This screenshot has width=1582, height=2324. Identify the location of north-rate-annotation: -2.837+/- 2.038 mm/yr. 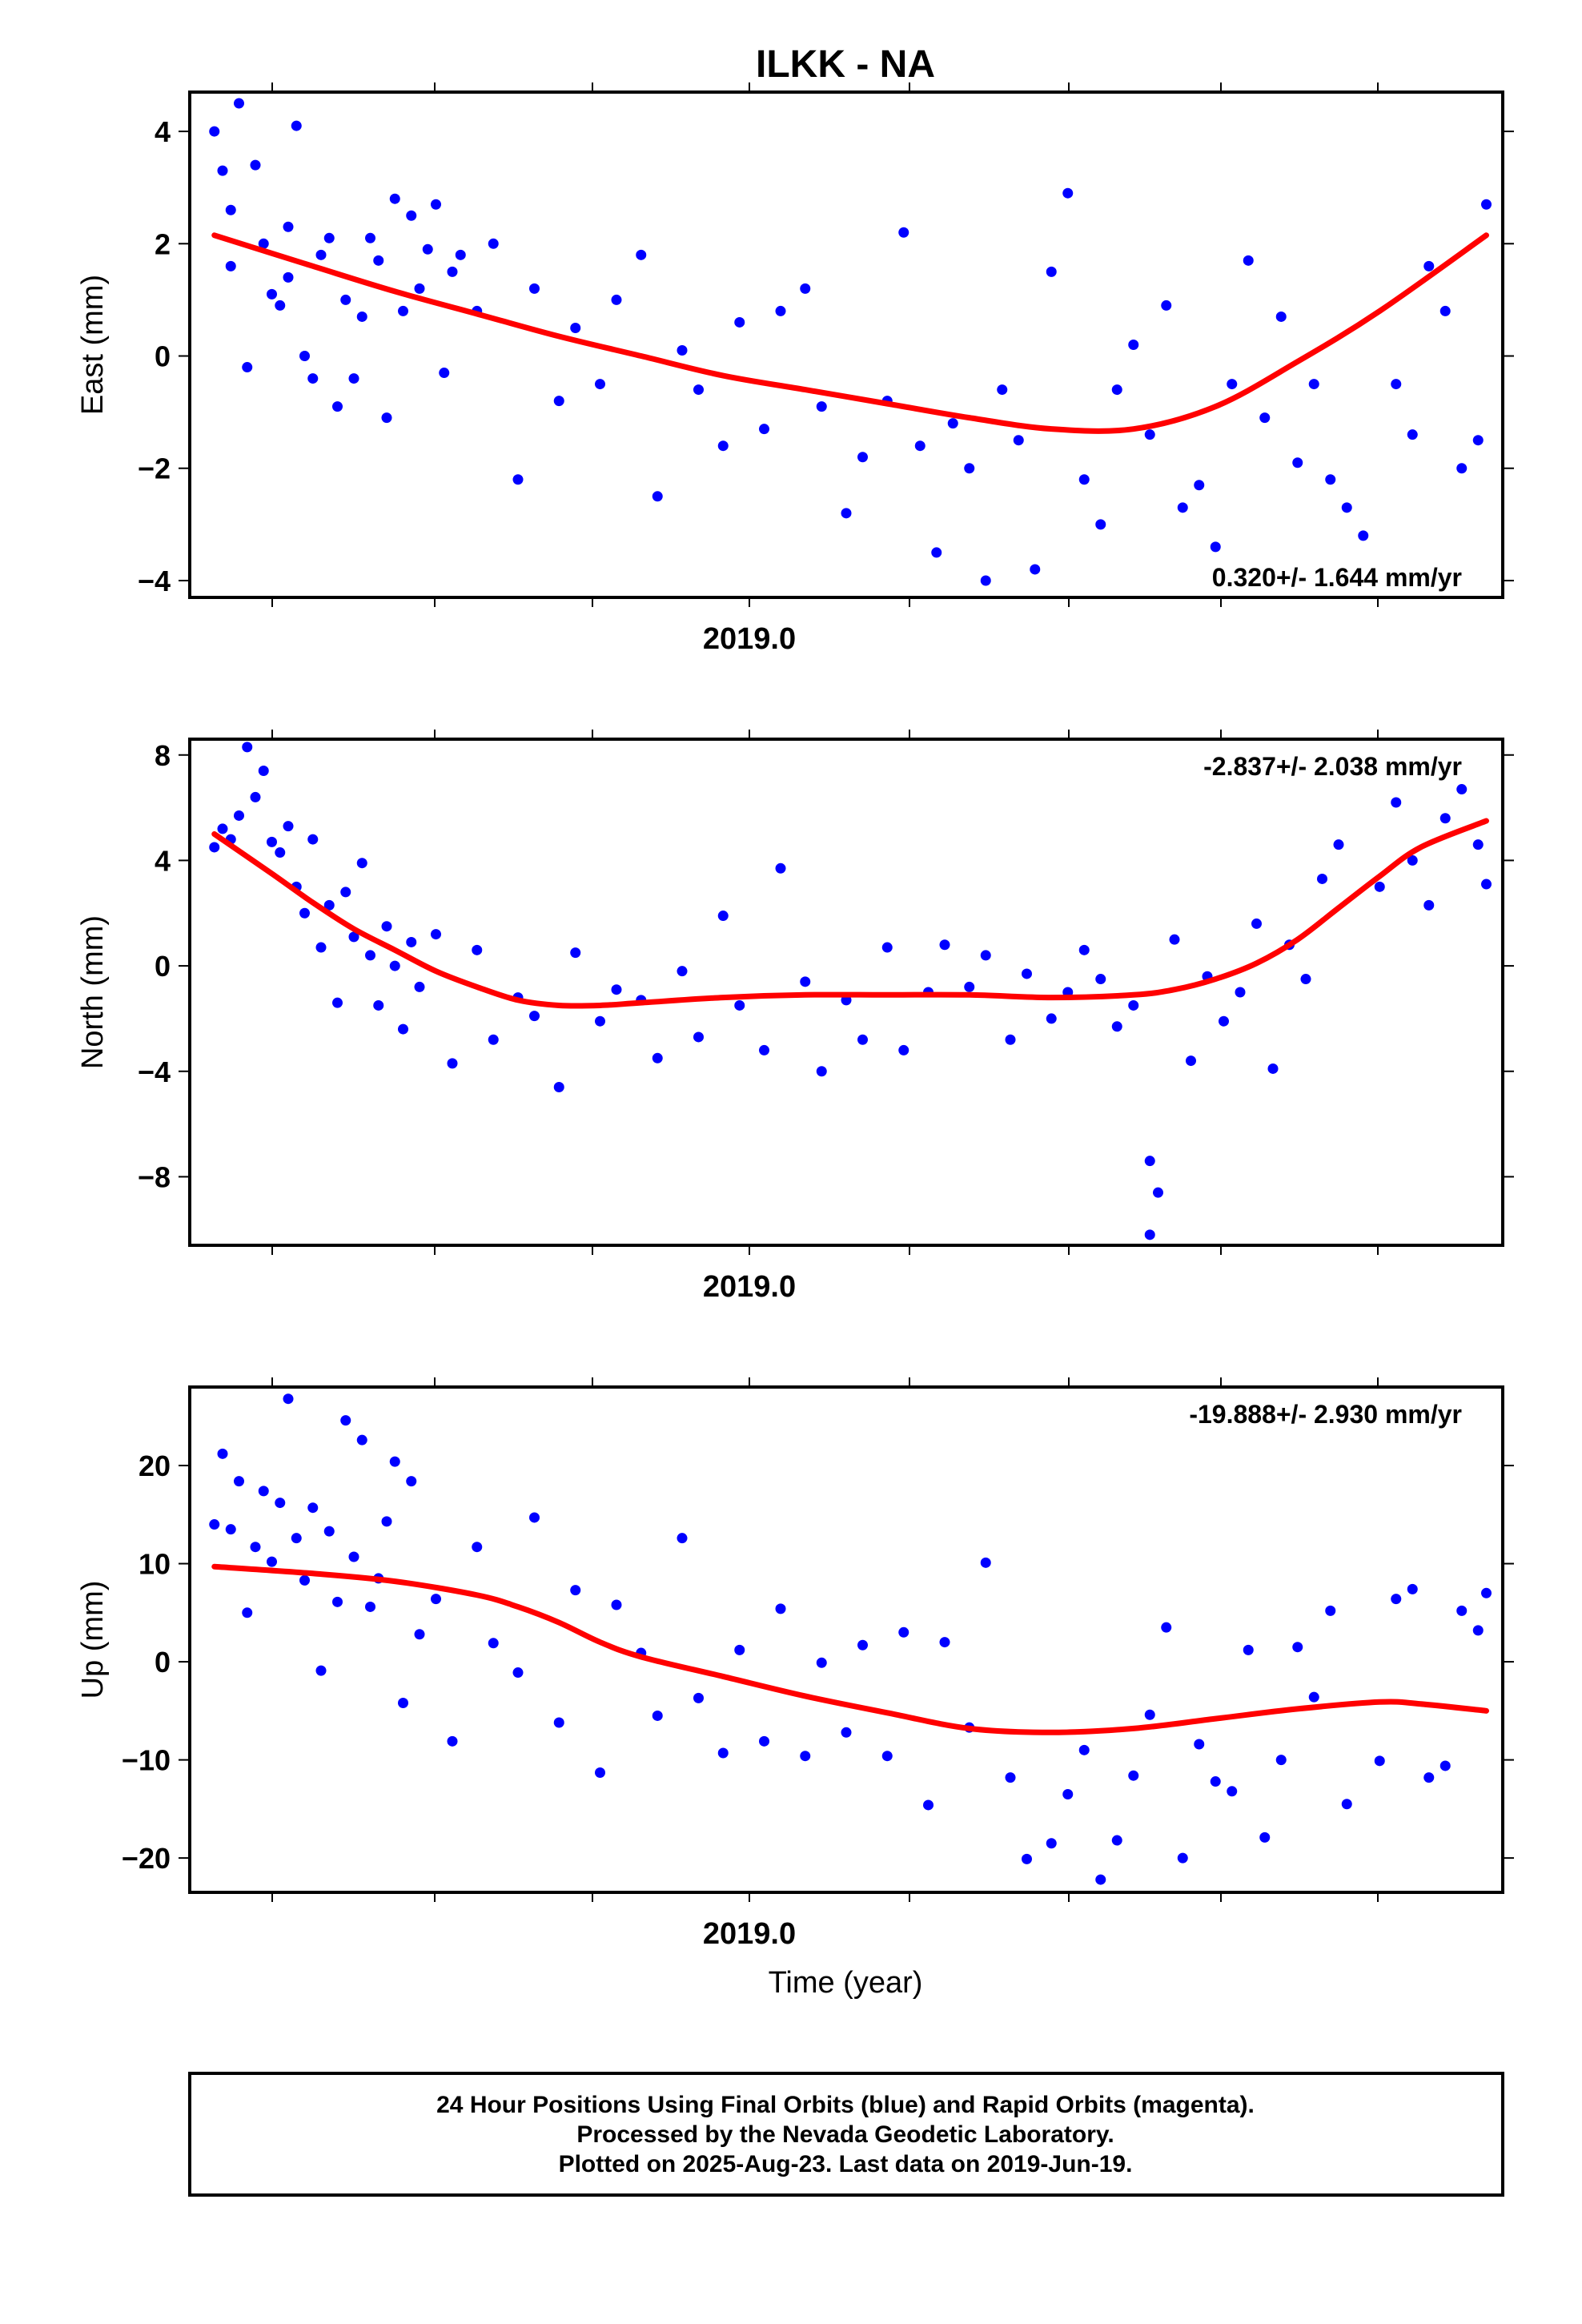
(1332, 766).